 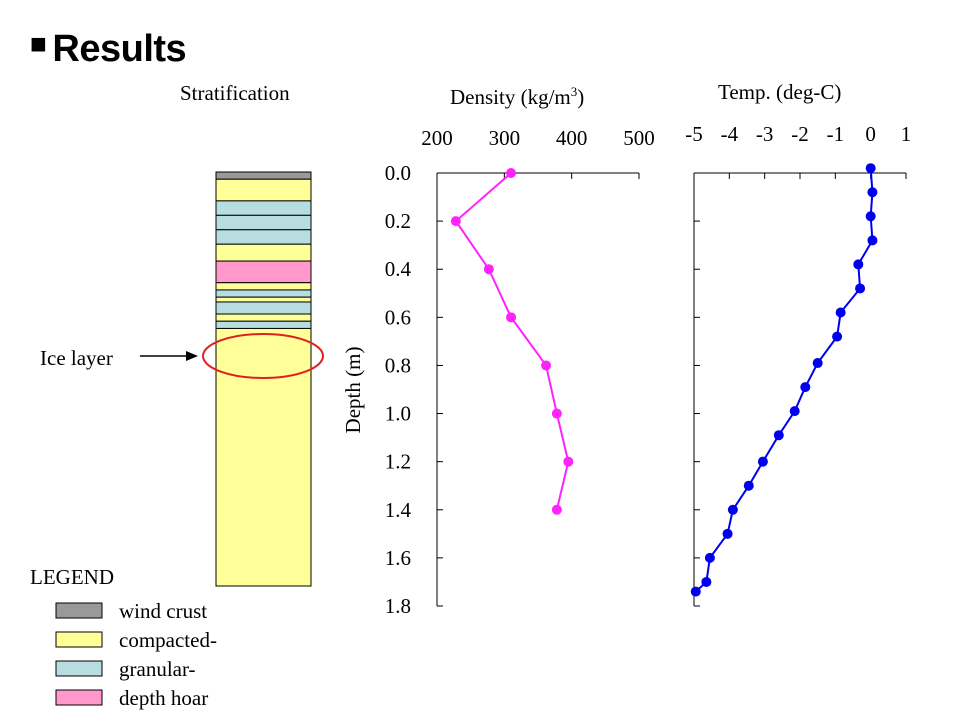 What do you see at coordinates (398, 173) in the screenshot?
I see `depth-tick-label: 0.0` at bounding box center [398, 173].